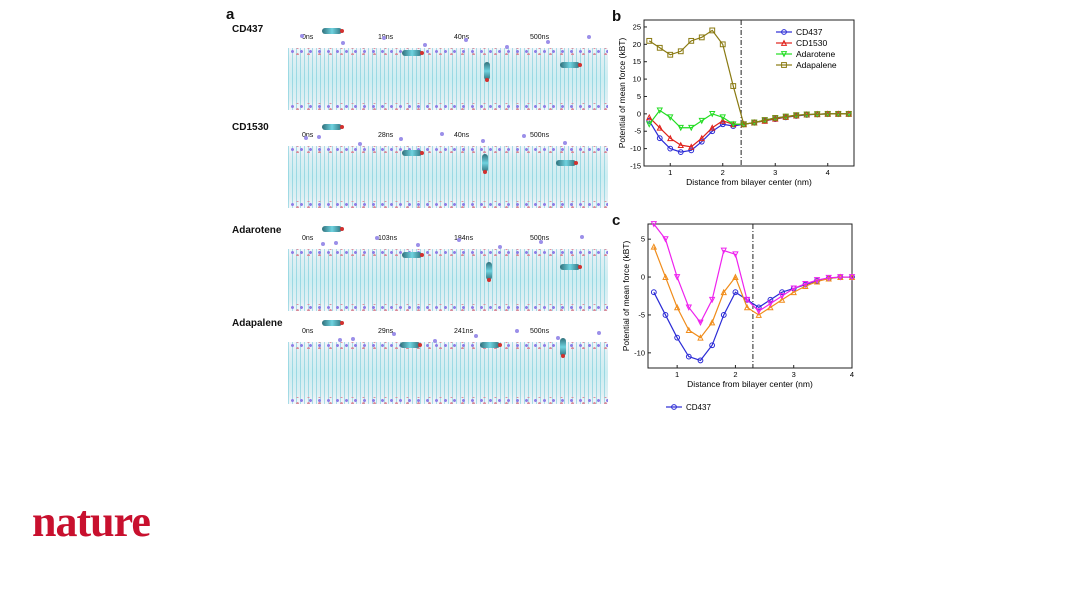  Describe the element at coordinates (801, 43) in the screenshot. I see `legend-item: CD1530` at that location.